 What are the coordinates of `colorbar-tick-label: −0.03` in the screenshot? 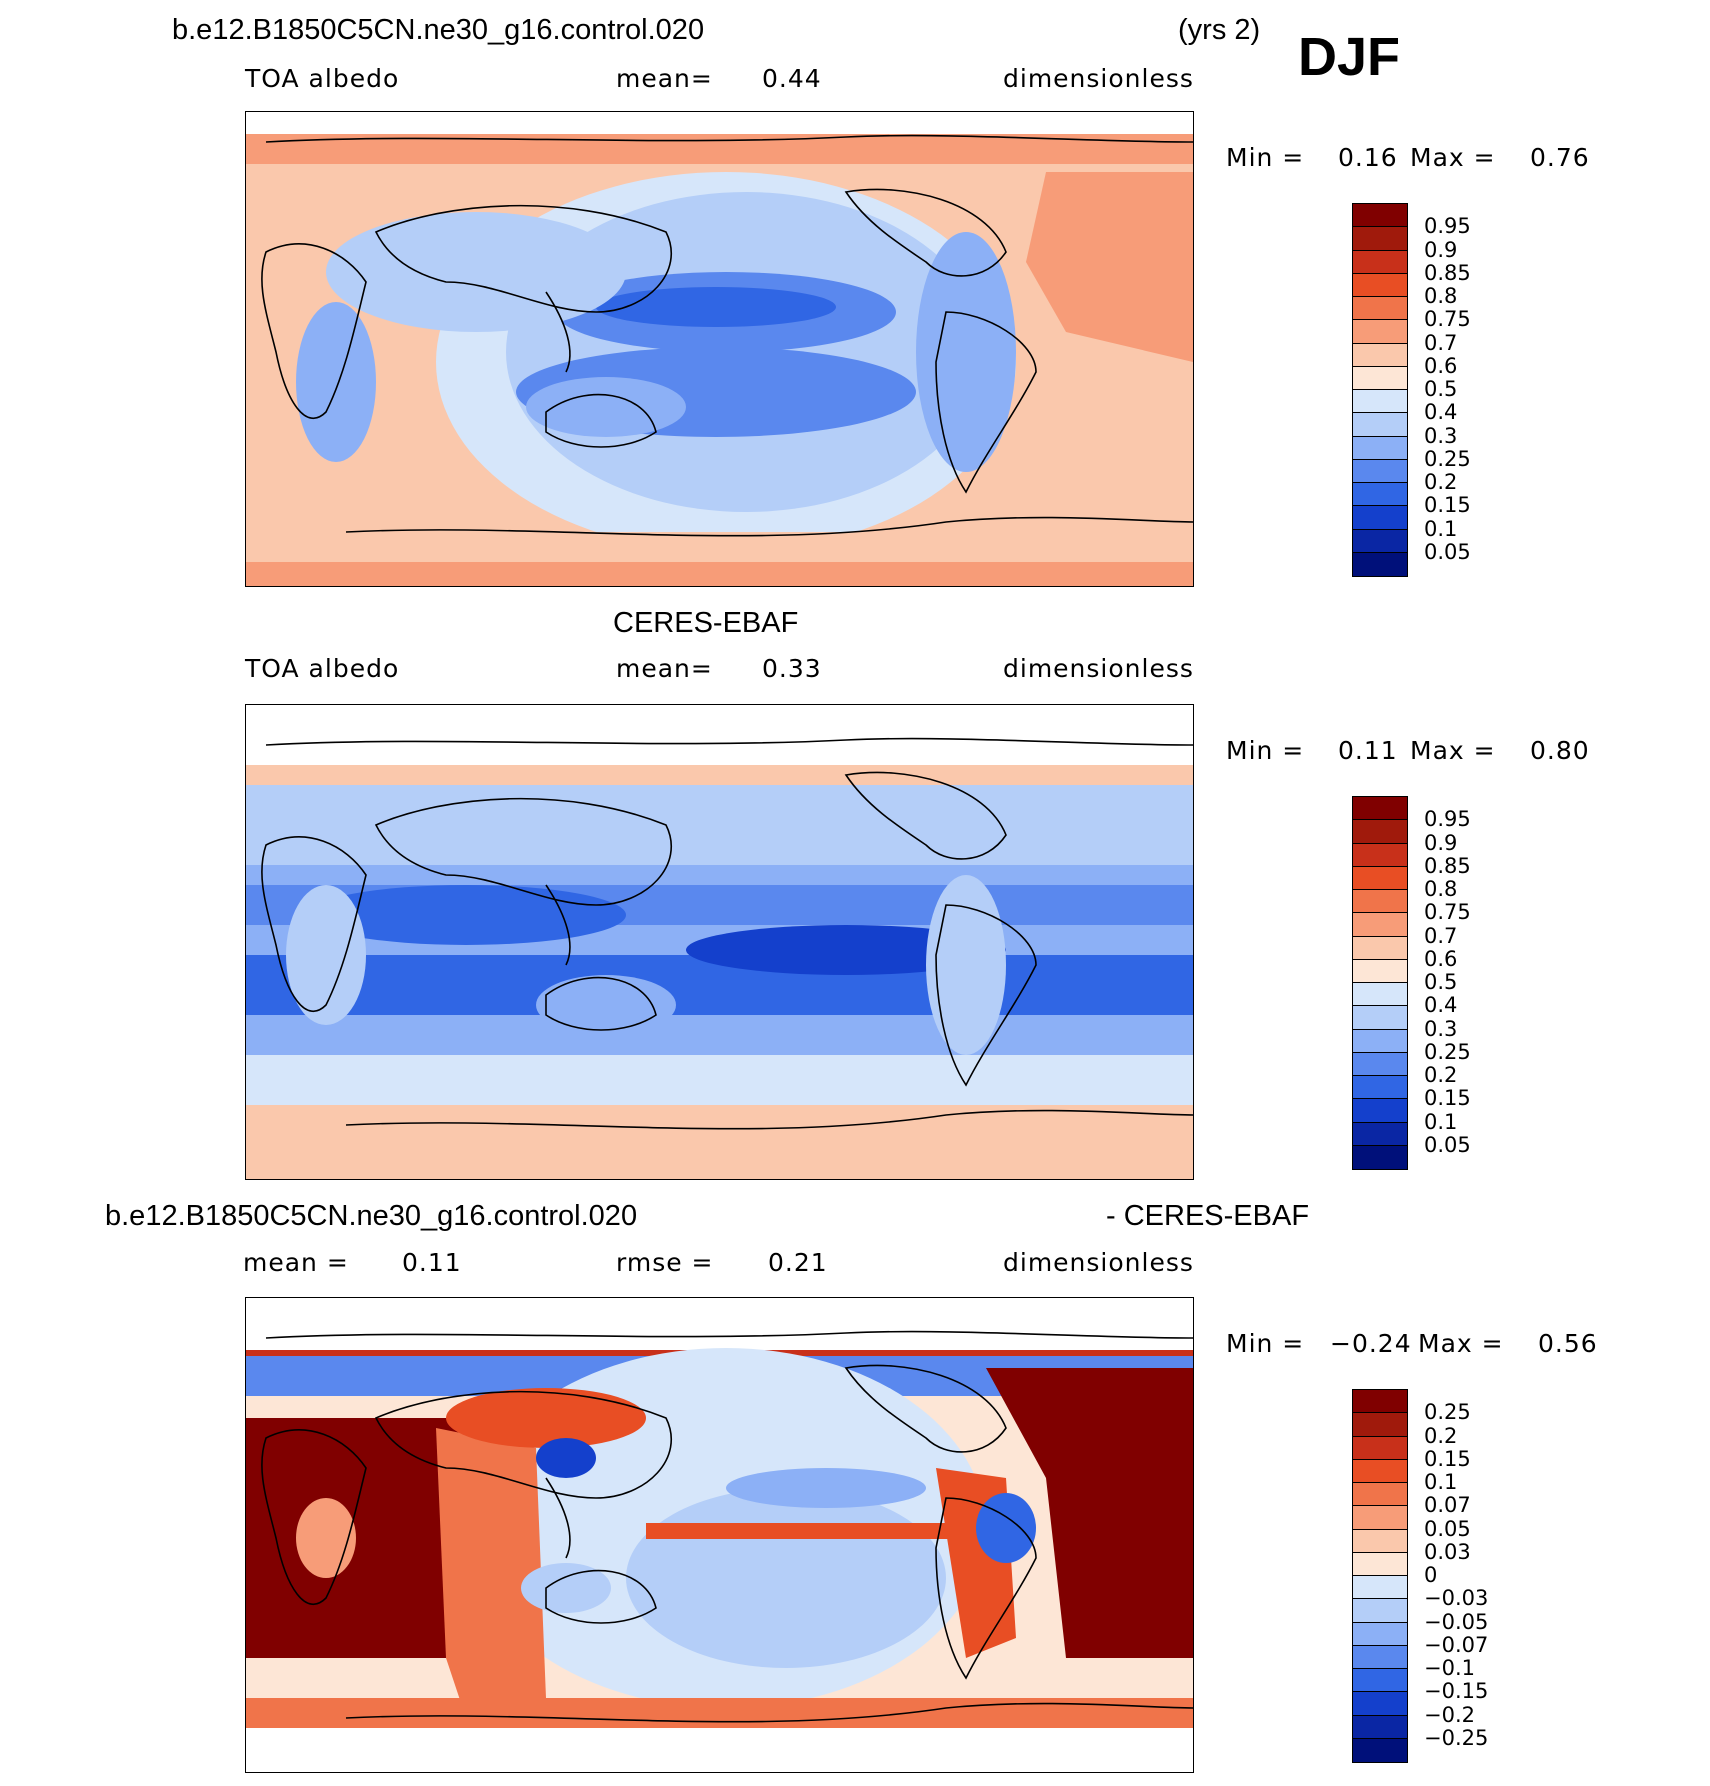 It's located at (1456, 1598).